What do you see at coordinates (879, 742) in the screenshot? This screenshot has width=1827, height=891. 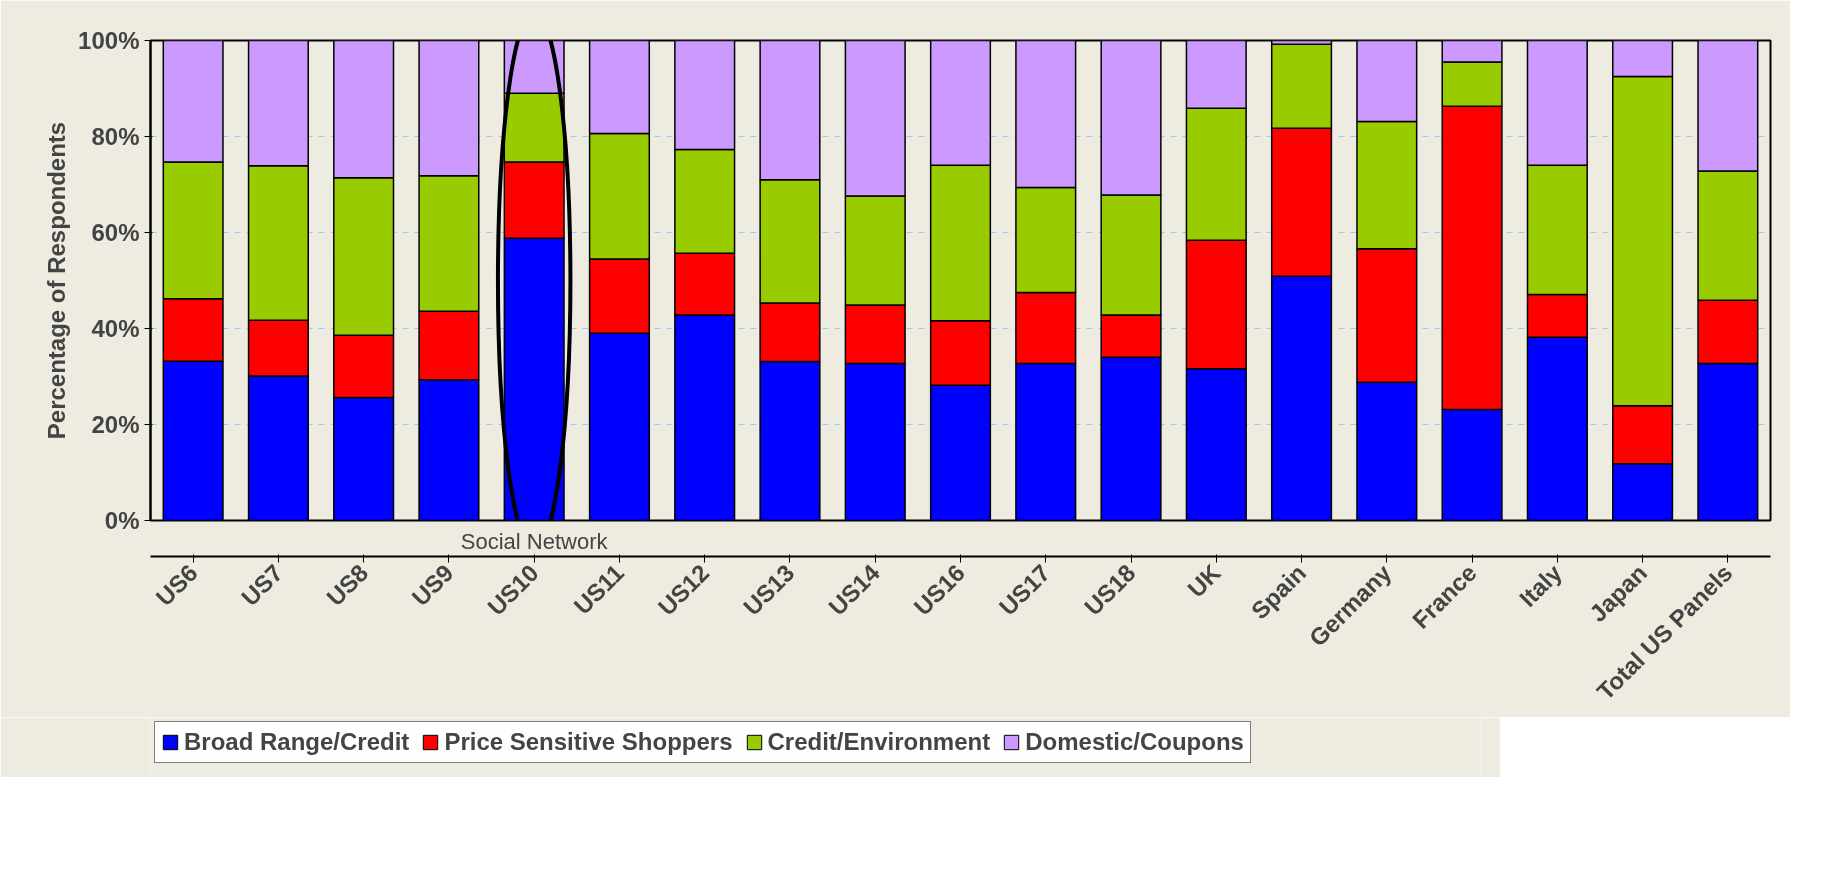 I see `legend-label: Credit/Environment` at bounding box center [879, 742].